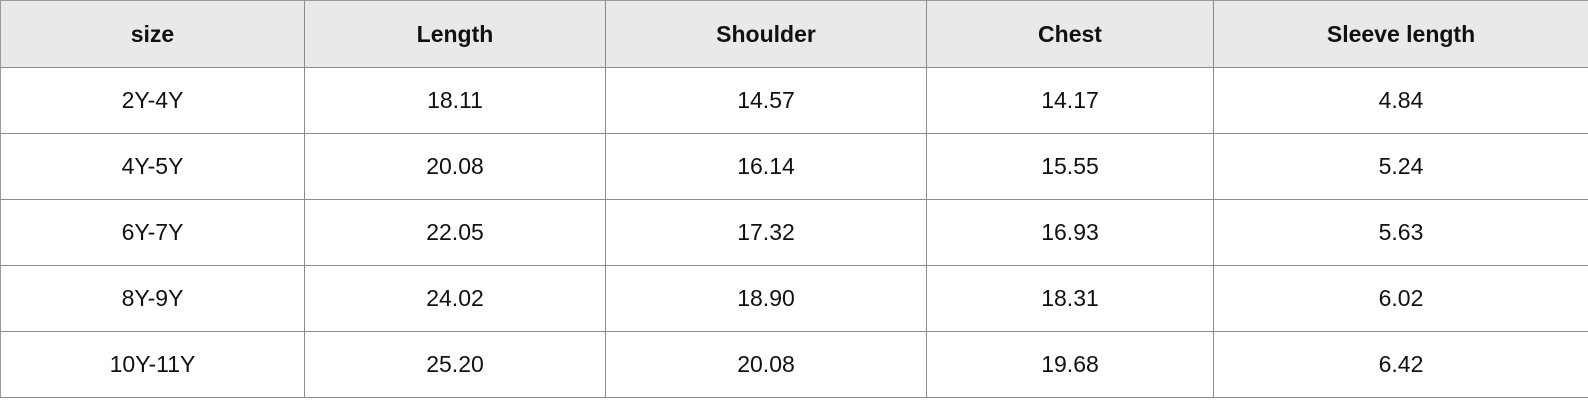  I want to click on cell-chest: 16.93, so click(1070, 232).